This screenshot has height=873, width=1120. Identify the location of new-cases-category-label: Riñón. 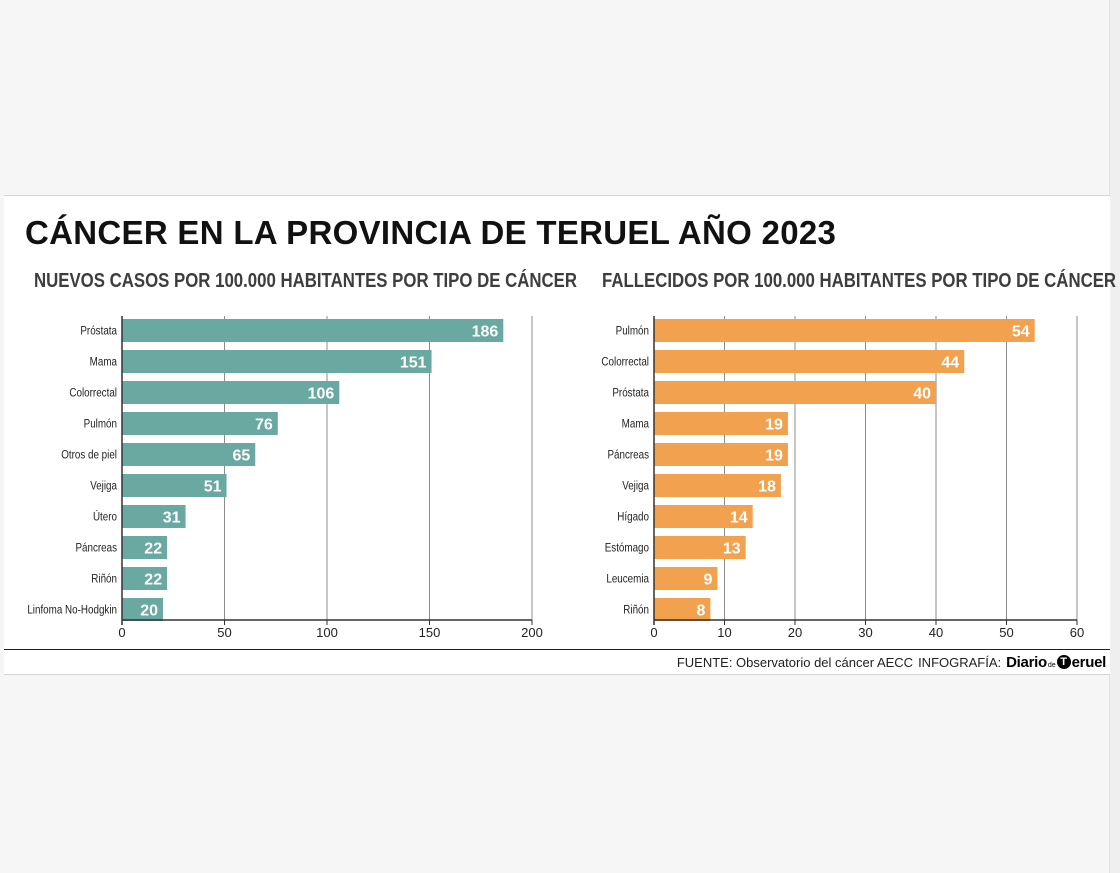
(104, 579).